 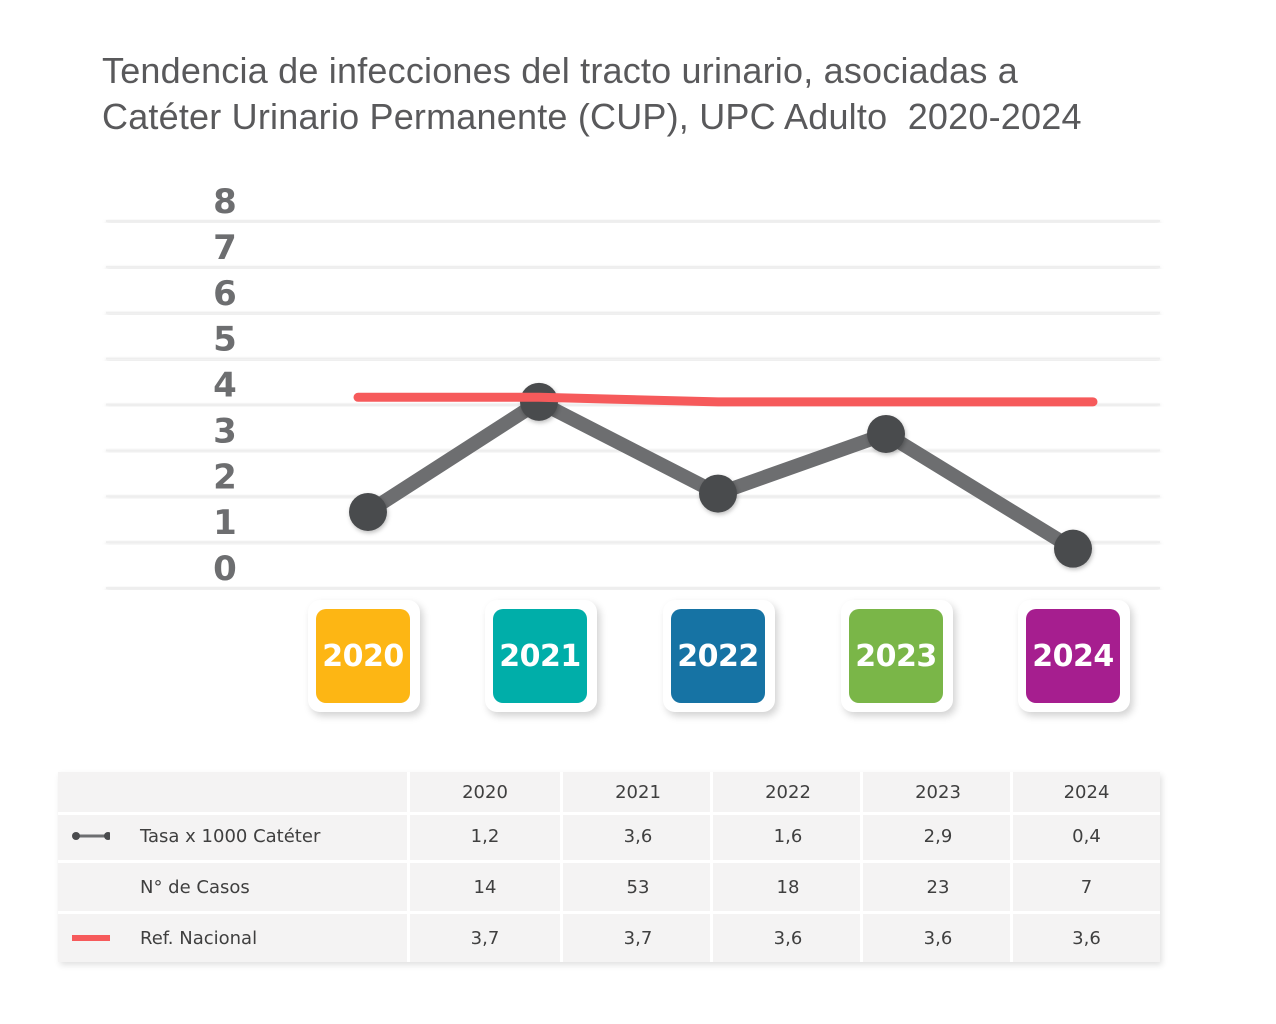 What do you see at coordinates (225, 523) in the screenshot?
I see `y-tick-label: 1` at bounding box center [225, 523].